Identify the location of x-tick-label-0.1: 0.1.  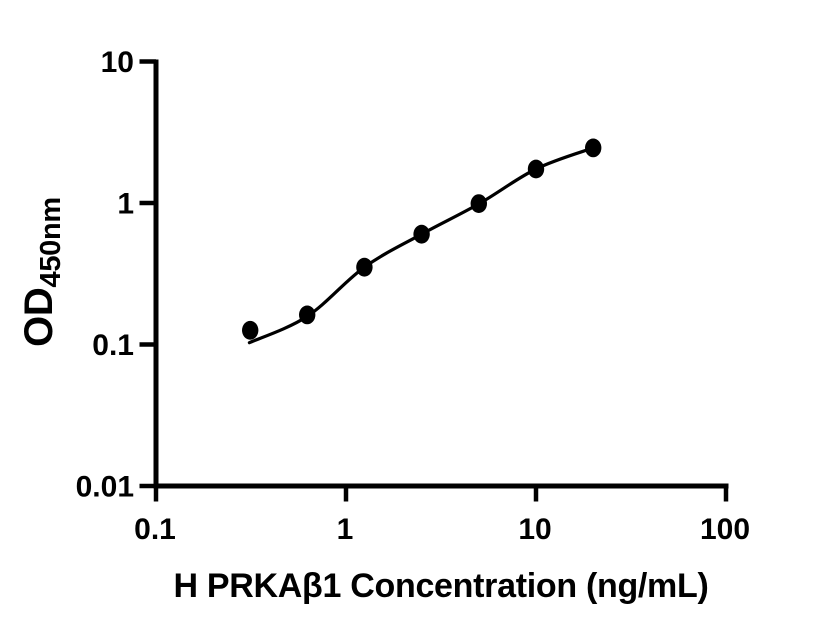
(155, 529).